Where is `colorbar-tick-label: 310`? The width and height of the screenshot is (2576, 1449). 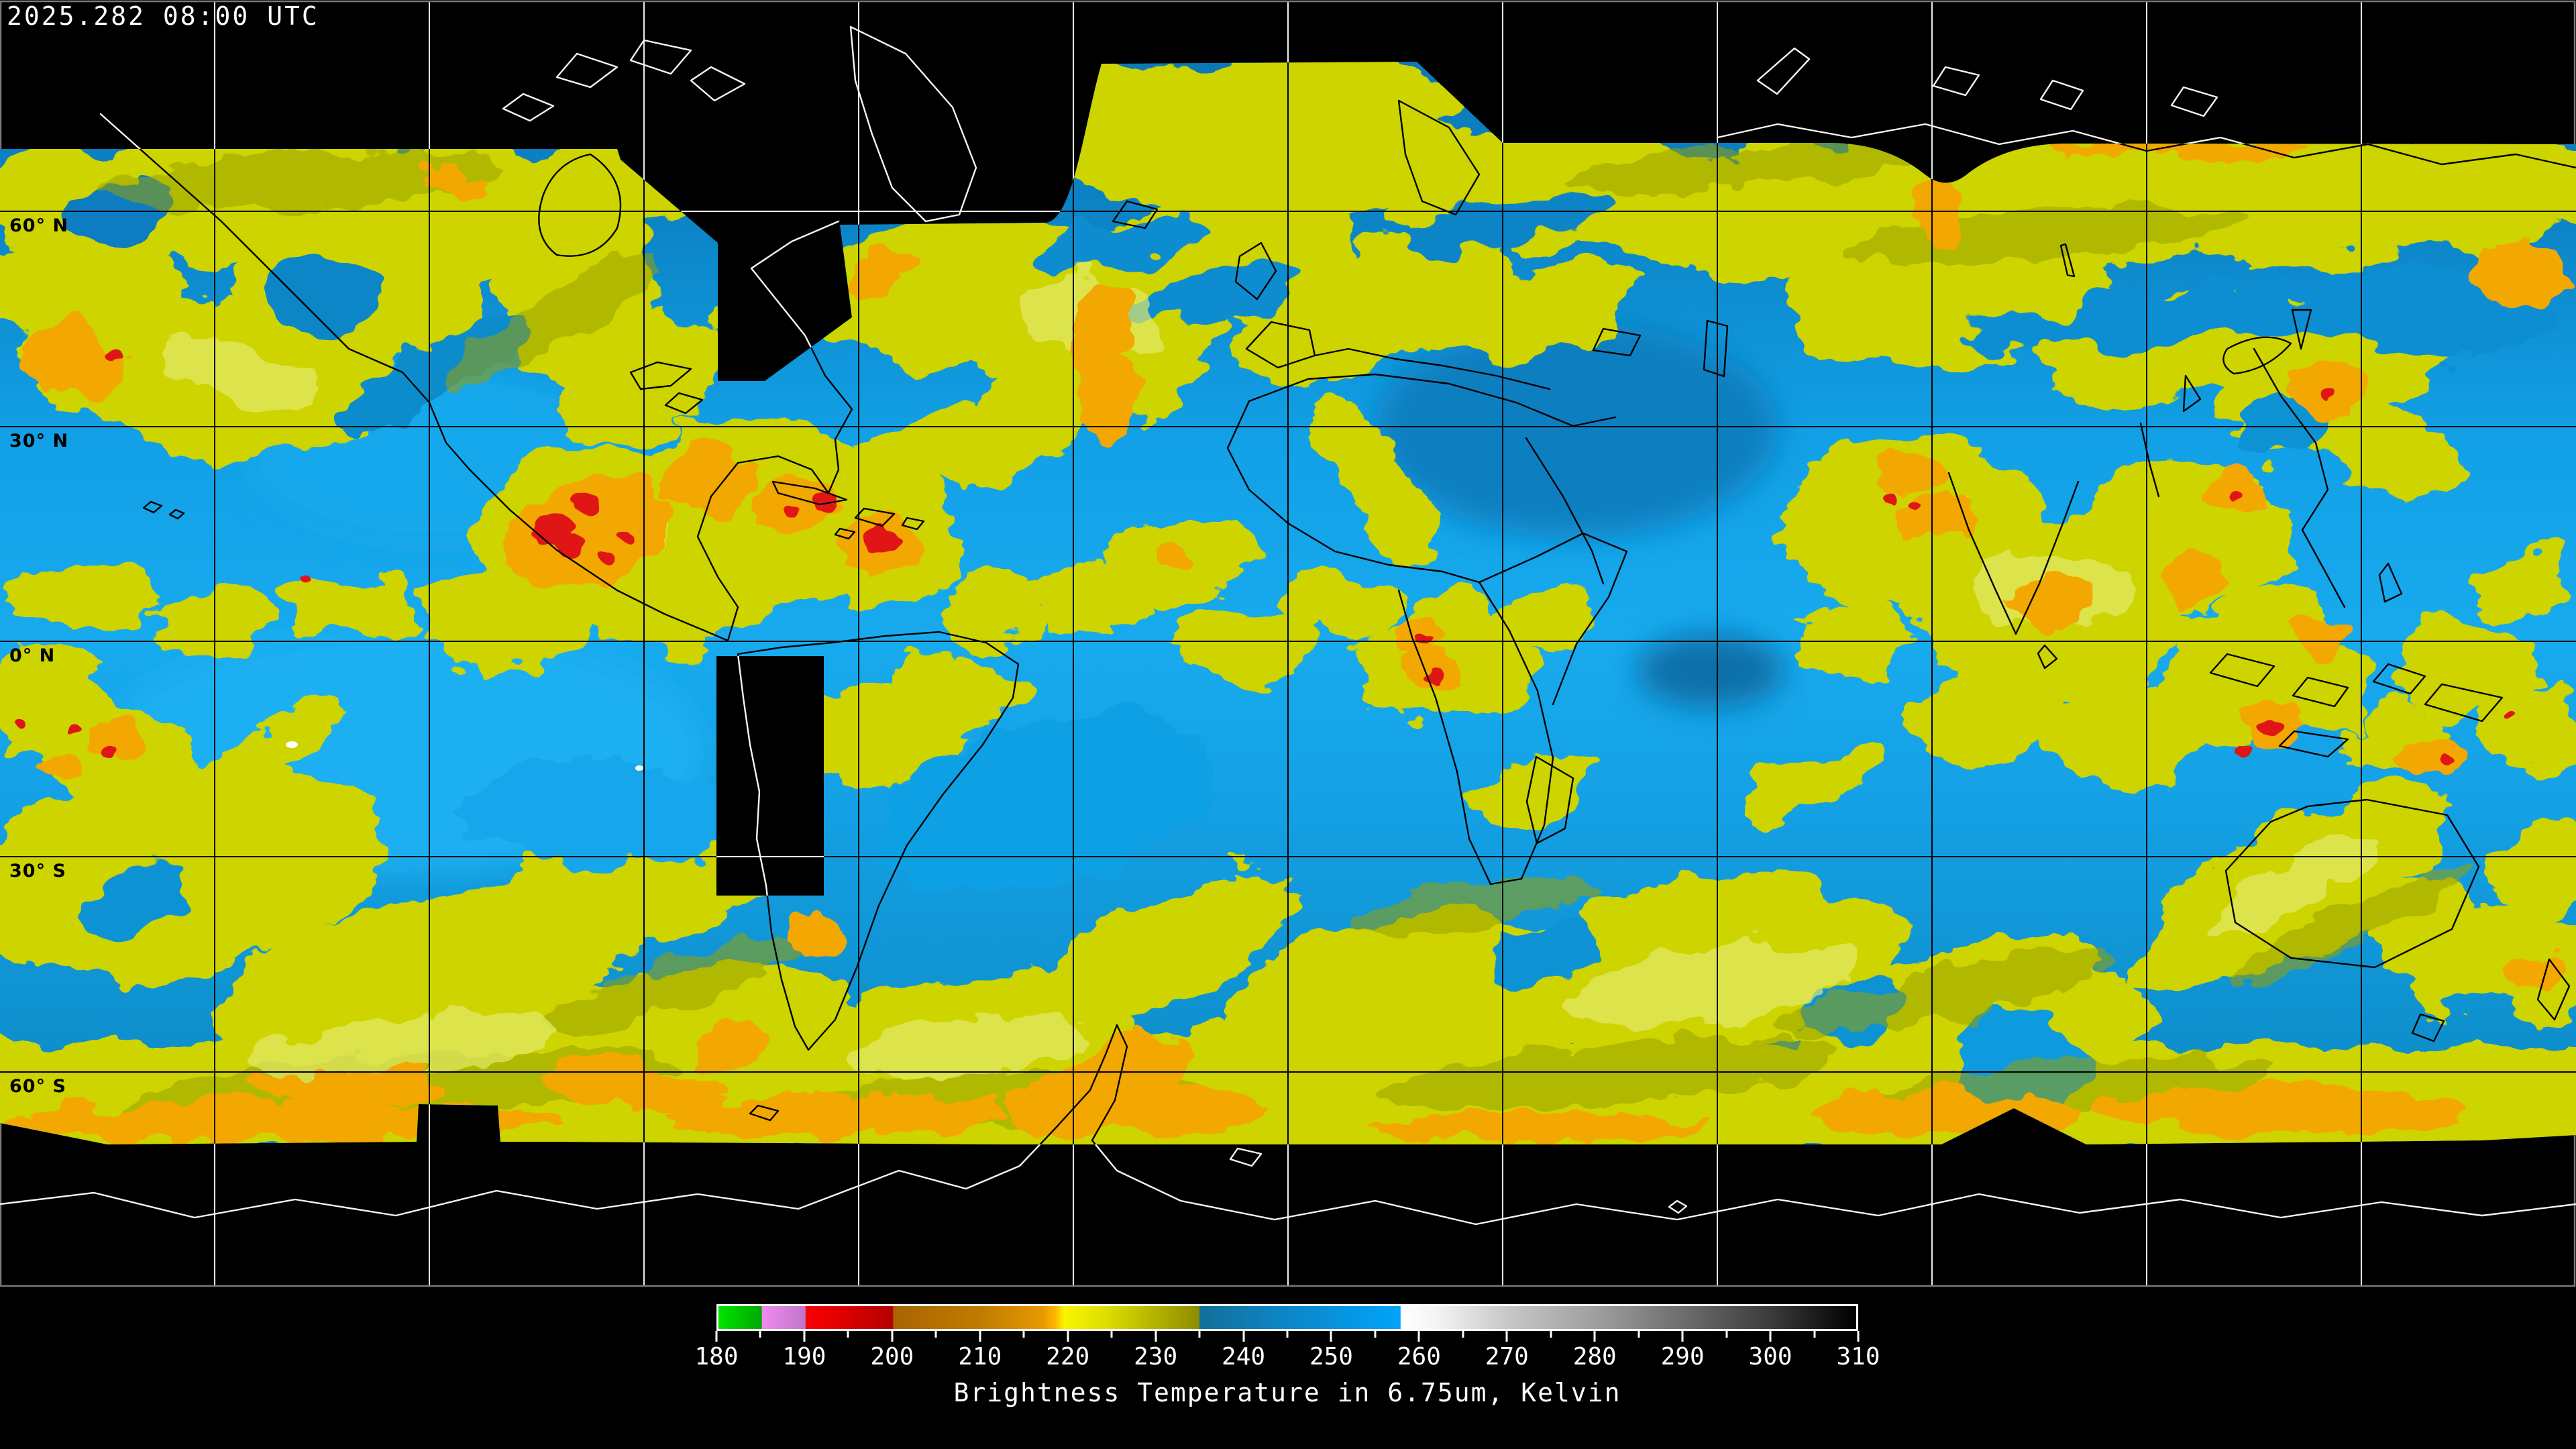 colorbar-tick-label: 310 is located at coordinates (1858, 1357).